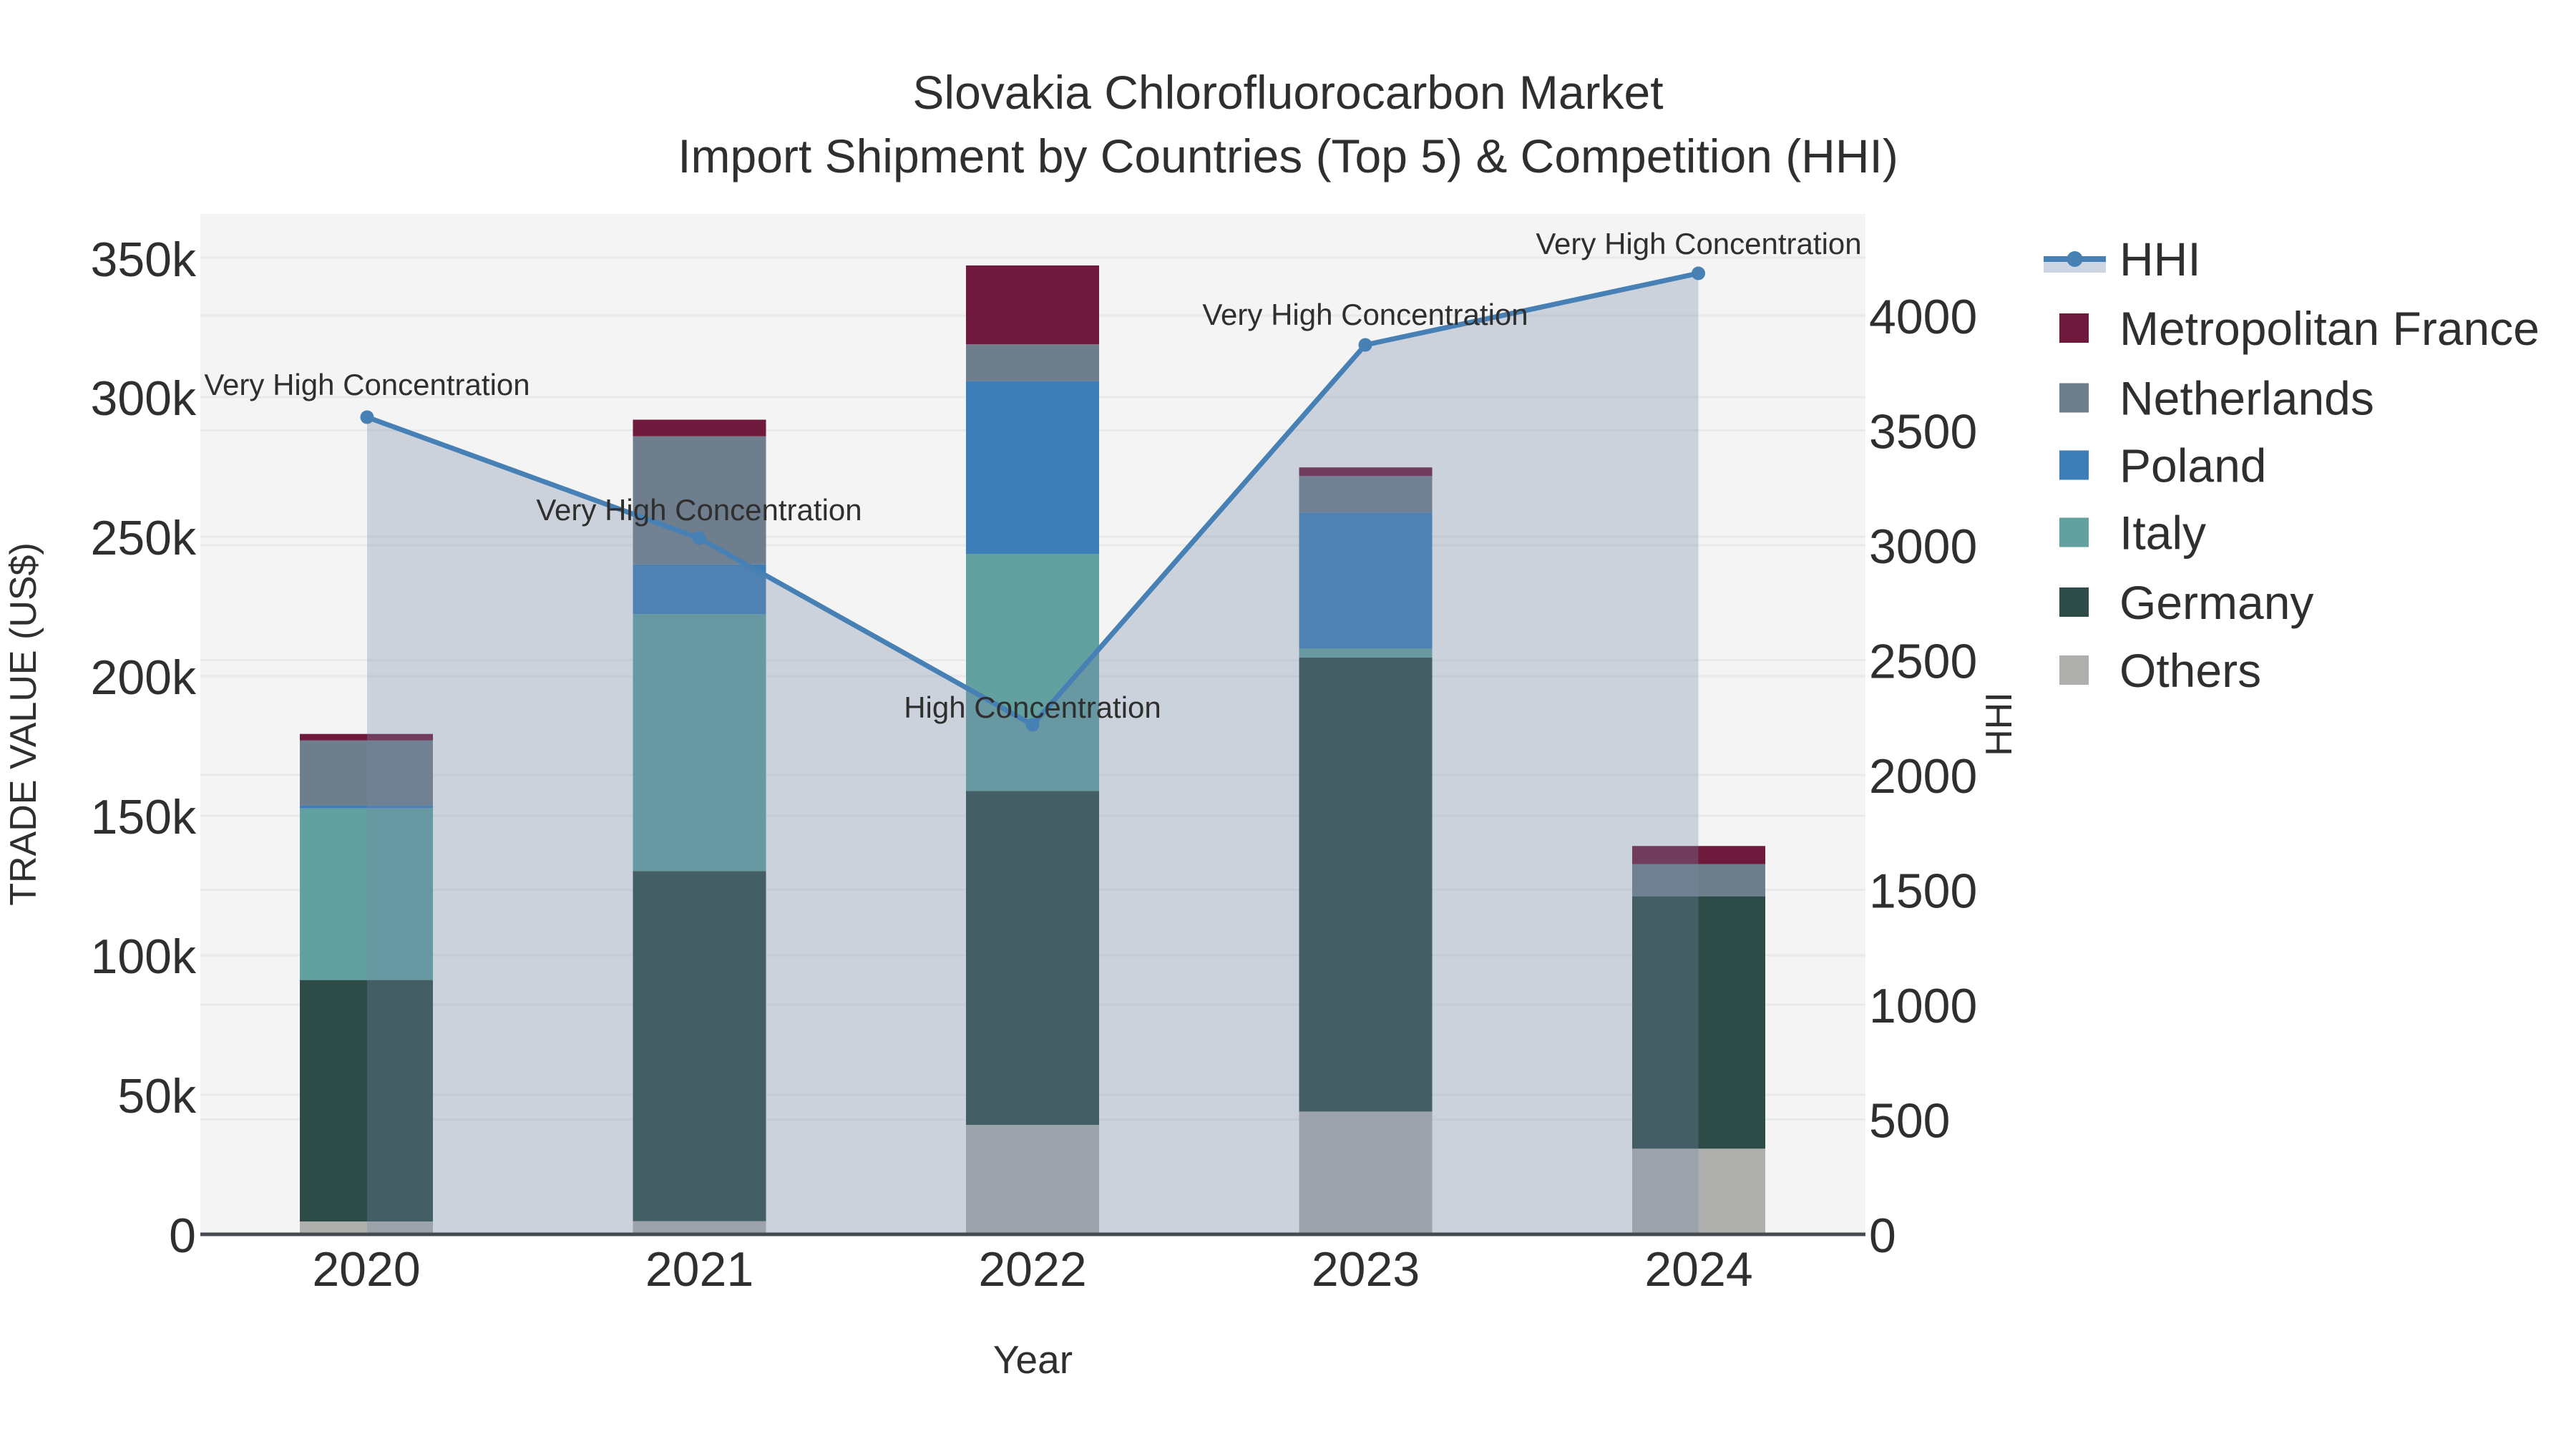  Describe the element at coordinates (144, 538) in the screenshot. I see `svg-text: 250k` at that location.